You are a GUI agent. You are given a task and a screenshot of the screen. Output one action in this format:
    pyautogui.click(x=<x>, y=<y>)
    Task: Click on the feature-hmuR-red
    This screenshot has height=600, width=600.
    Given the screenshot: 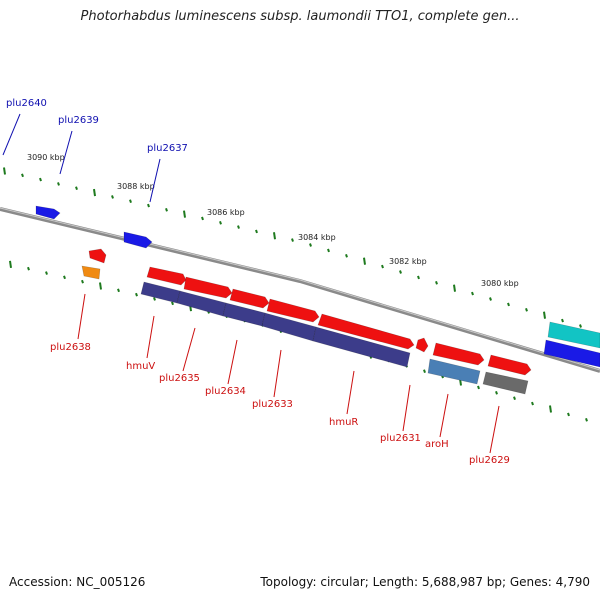 What is the action you would take?
    pyautogui.click(x=366, y=331)
    